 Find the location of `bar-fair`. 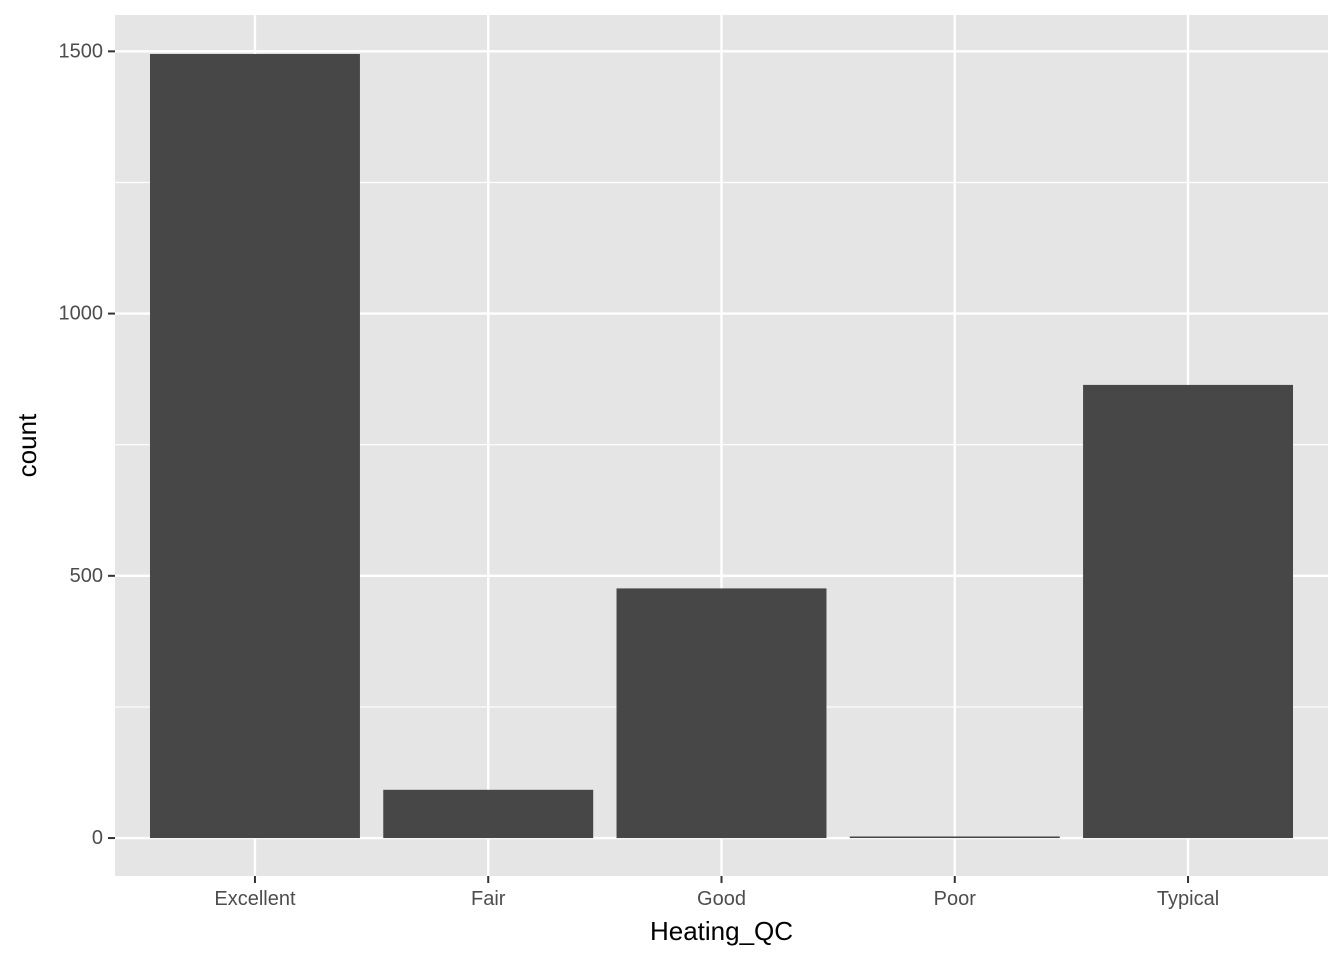

bar-fair is located at coordinates (488, 814).